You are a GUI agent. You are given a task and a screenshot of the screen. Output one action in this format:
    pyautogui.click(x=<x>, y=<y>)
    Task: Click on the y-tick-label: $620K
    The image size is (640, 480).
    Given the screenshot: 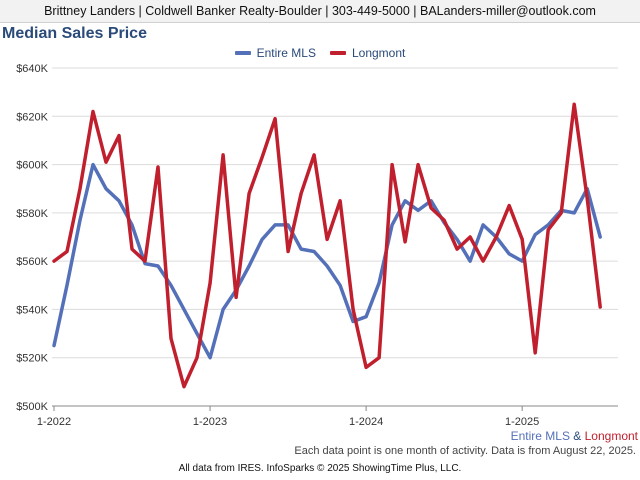 What is the action you would take?
    pyautogui.click(x=32, y=117)
    